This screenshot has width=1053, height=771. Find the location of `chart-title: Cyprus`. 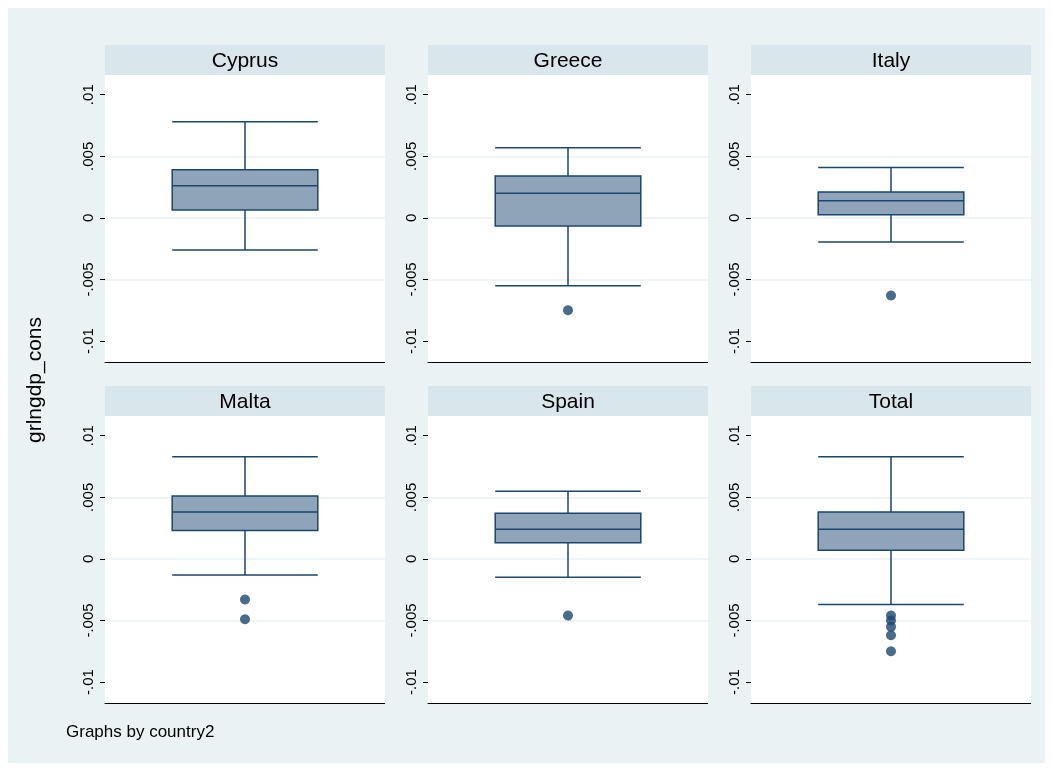

chart-title: Cyprus is located at coordinates (245, 60).